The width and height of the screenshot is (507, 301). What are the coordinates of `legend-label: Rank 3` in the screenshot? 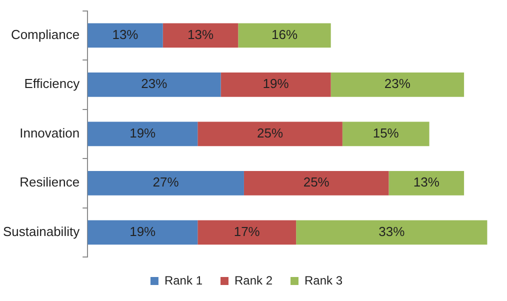 It's located at (323, 280).